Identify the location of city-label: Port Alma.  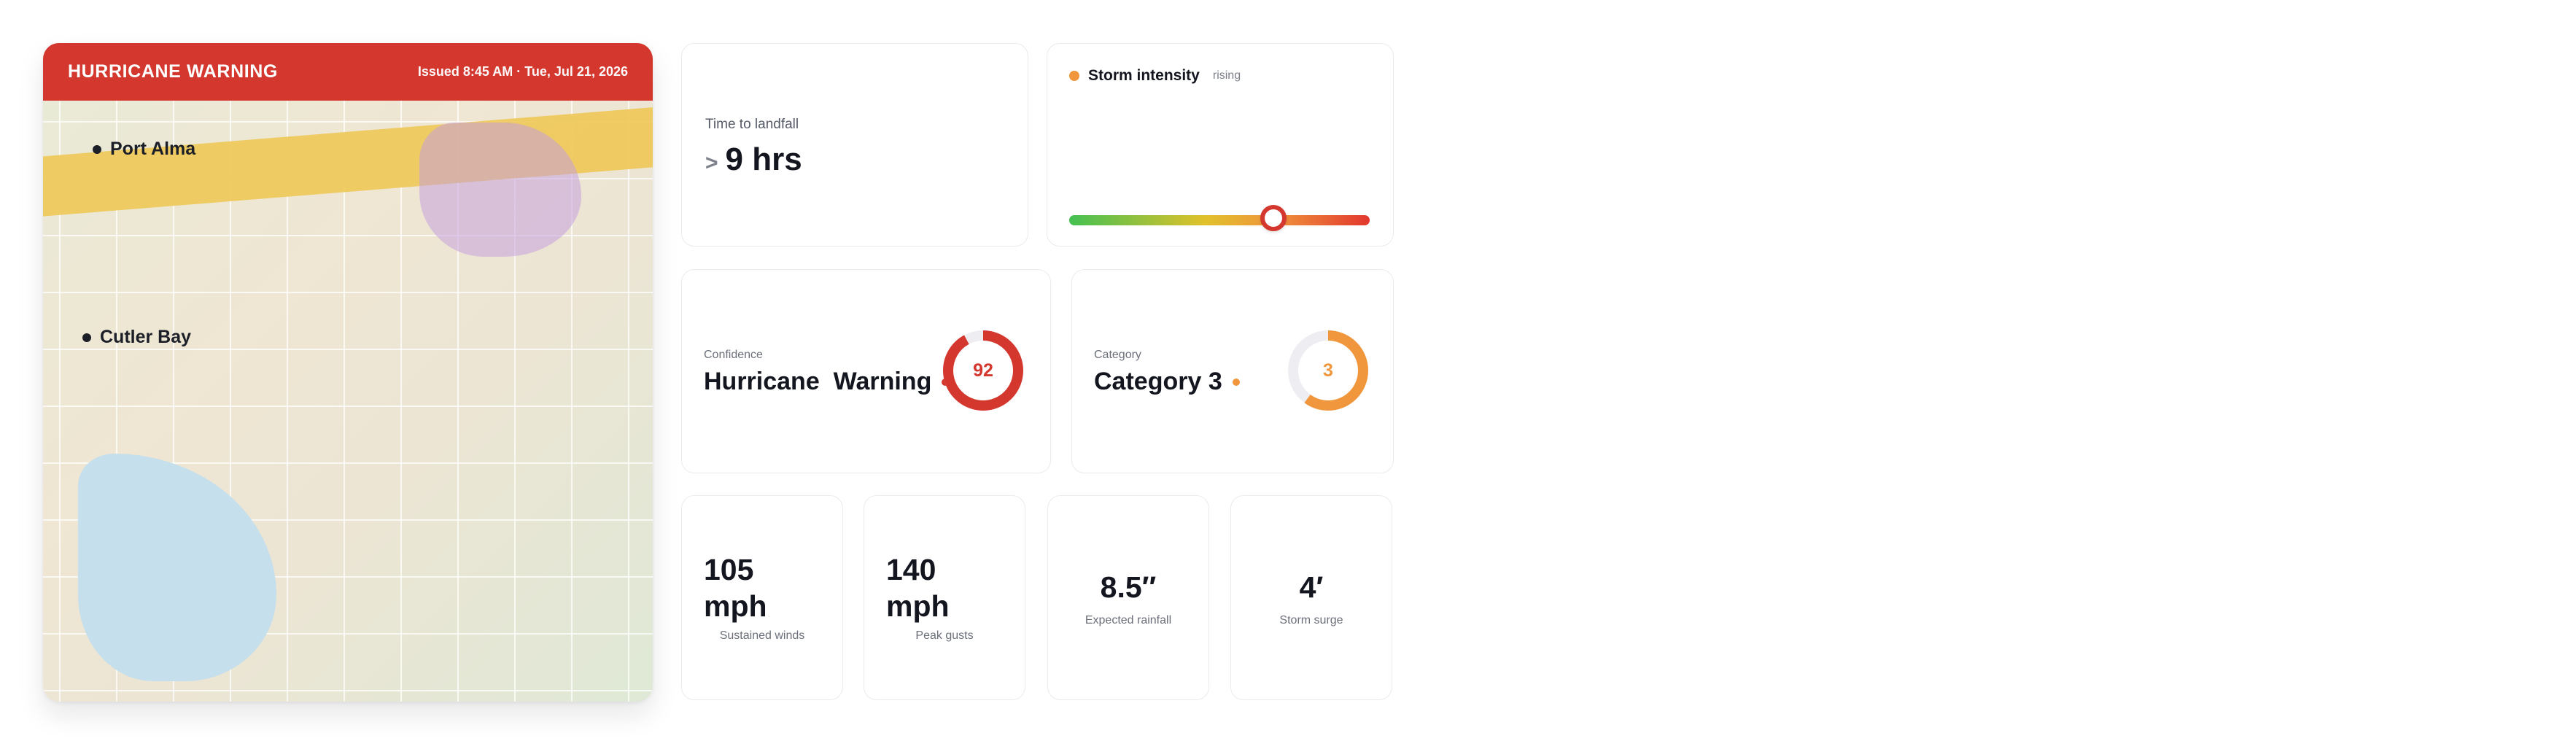
(153, 149).